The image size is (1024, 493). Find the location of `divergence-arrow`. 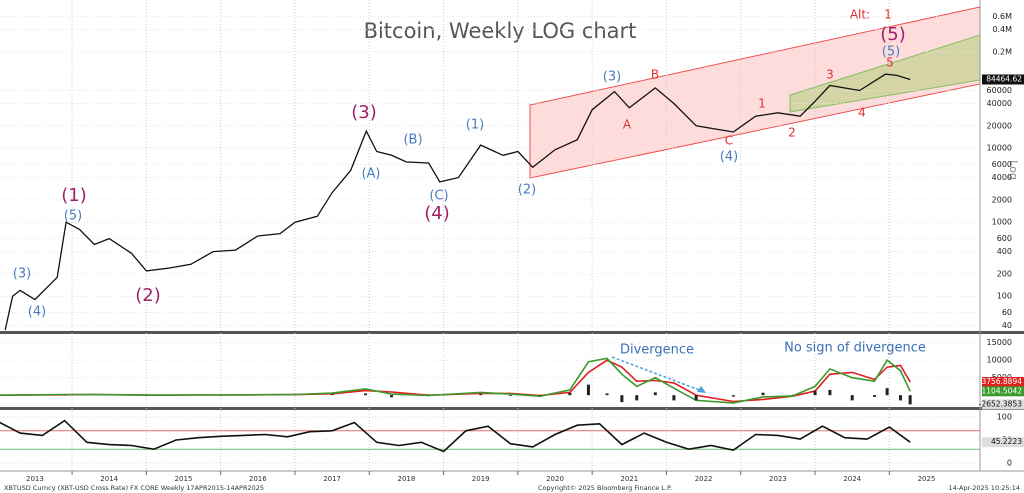

divergence-arrow is located at coordinates (657, 374).